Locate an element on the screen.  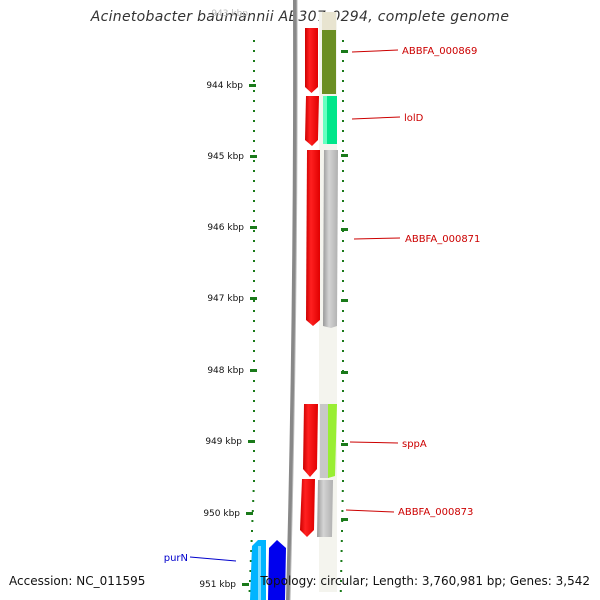
genome-backbone-highlight is located at coordinates (293, 300).